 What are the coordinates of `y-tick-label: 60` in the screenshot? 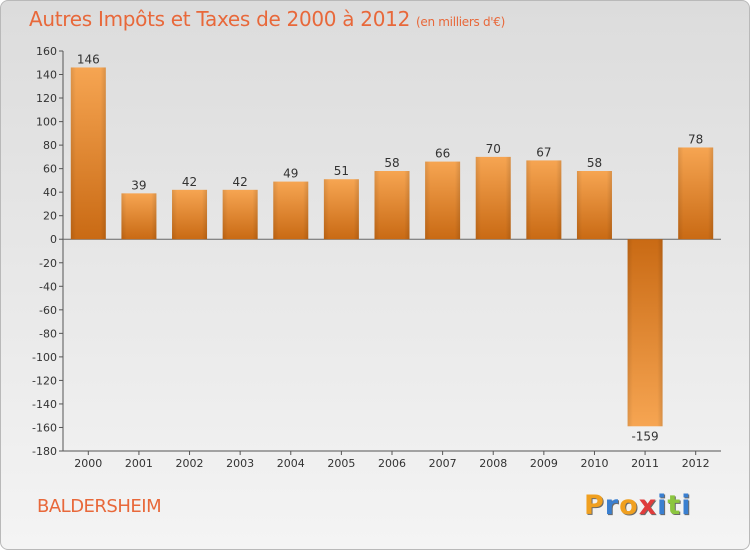 It's located at (50, 169).